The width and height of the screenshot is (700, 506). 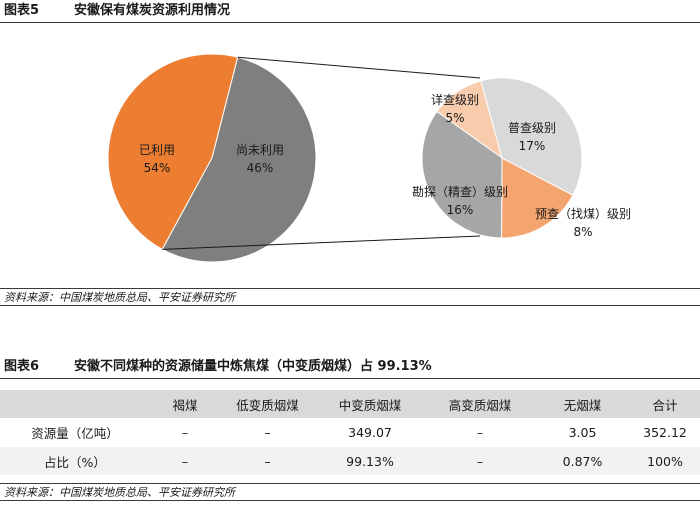 What do you see at coordinates (260, 159) in the screenshot?
I see `pie-label-unused: 尚未利用 46%` at bounding box center [260, 159].